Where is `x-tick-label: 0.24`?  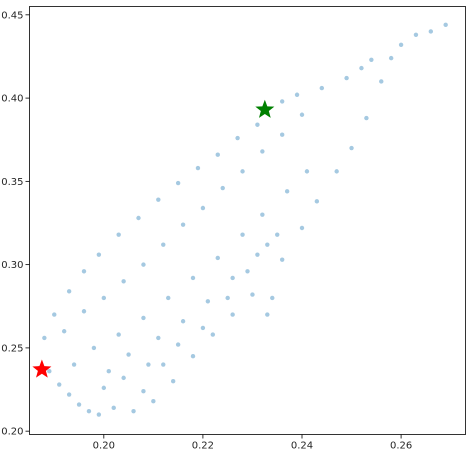
x-tick-label: 0.24 is located at coordinates (302, 446).